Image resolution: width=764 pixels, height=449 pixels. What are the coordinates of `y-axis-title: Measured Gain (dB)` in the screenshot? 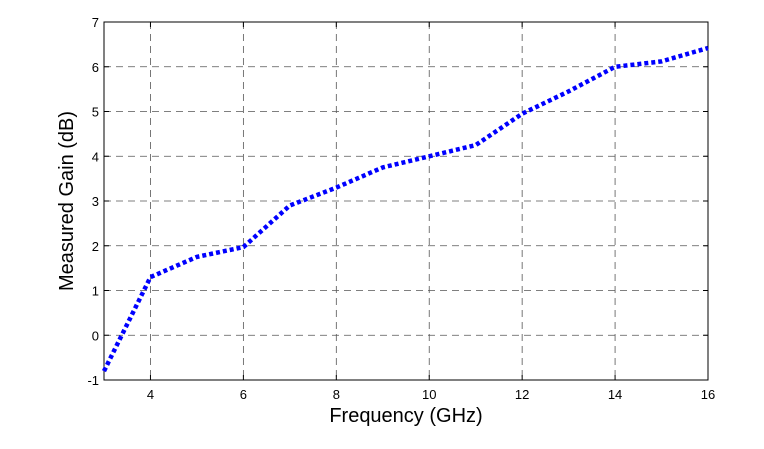 It's located at (67, 201).